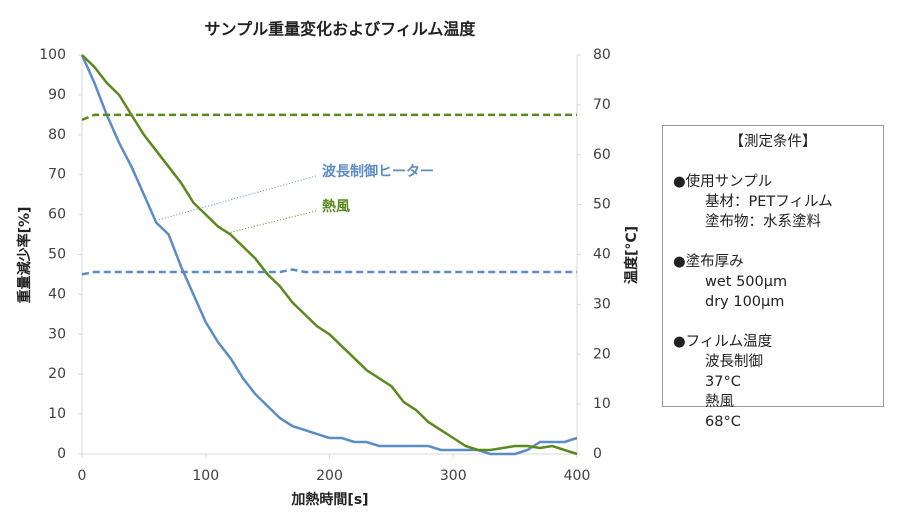 Image resolution: width=900 pixels, height=523 pixels. What do you see at coordinates (723, 382) in the screenshot?
I see `item-value: 37°C` at bounding box center [723, 382].